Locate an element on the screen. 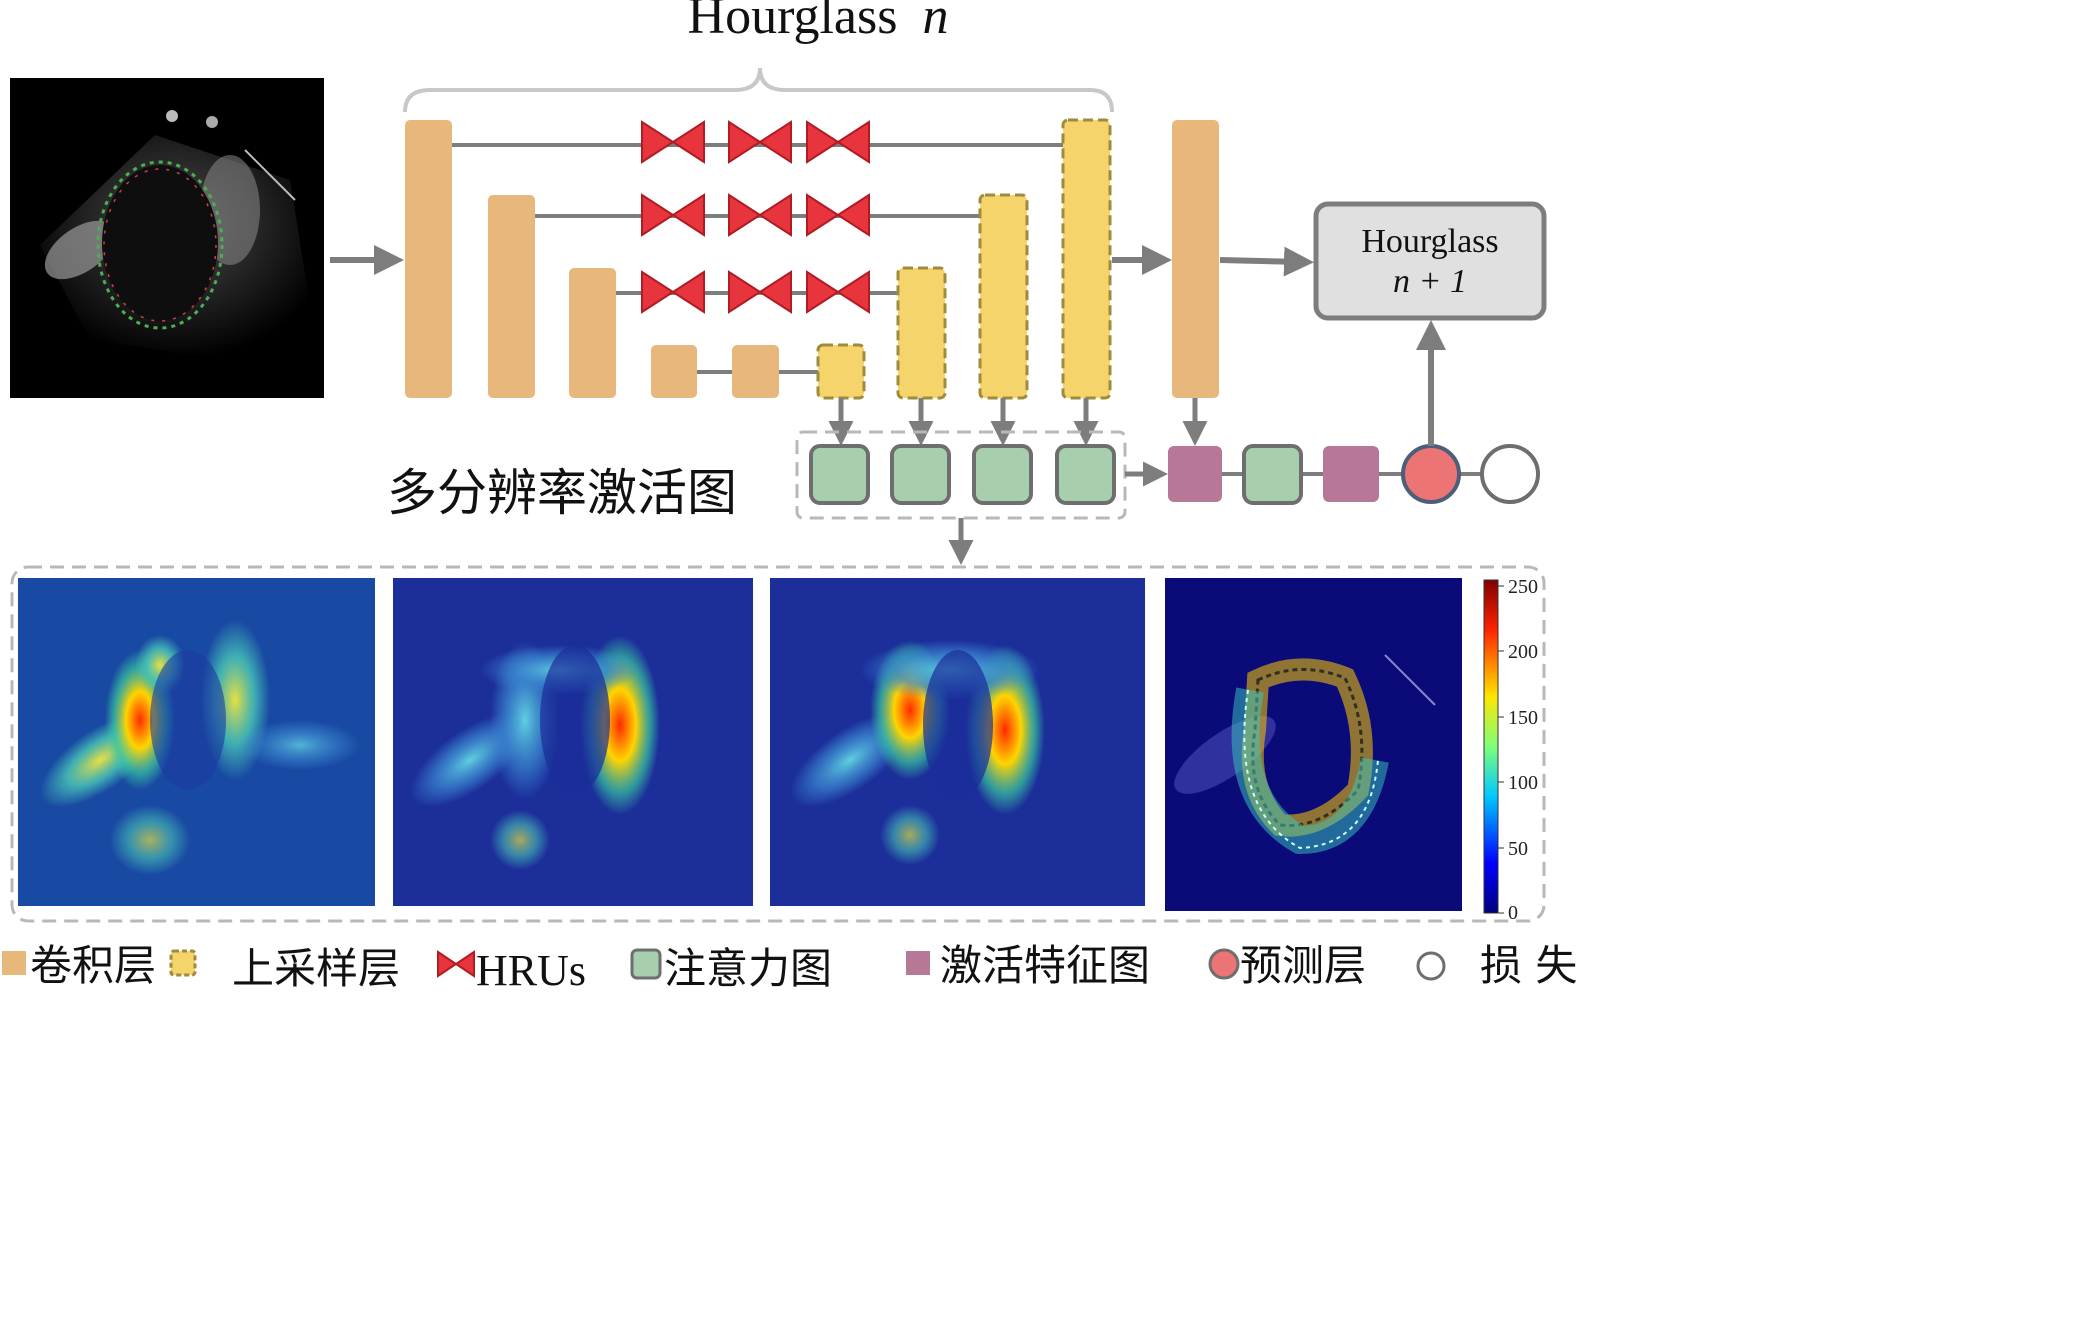 The height and width of the screenshot is (1325, 2083). hru-blocks is located at coordinates (755, 217).